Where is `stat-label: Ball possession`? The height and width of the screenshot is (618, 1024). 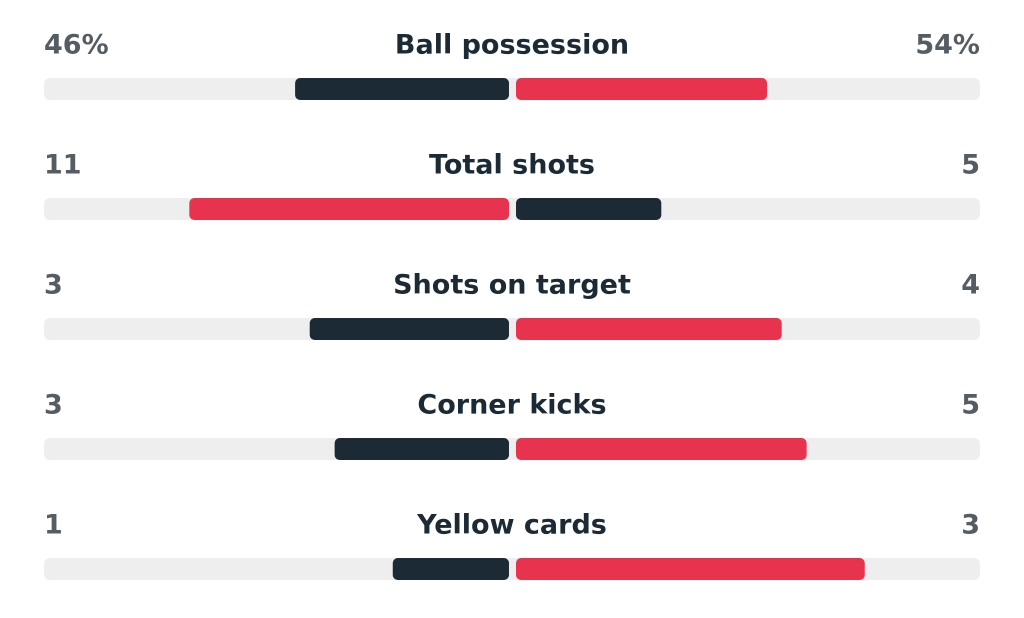
stat-label: Ball possession is located at coordinates (512, 45).